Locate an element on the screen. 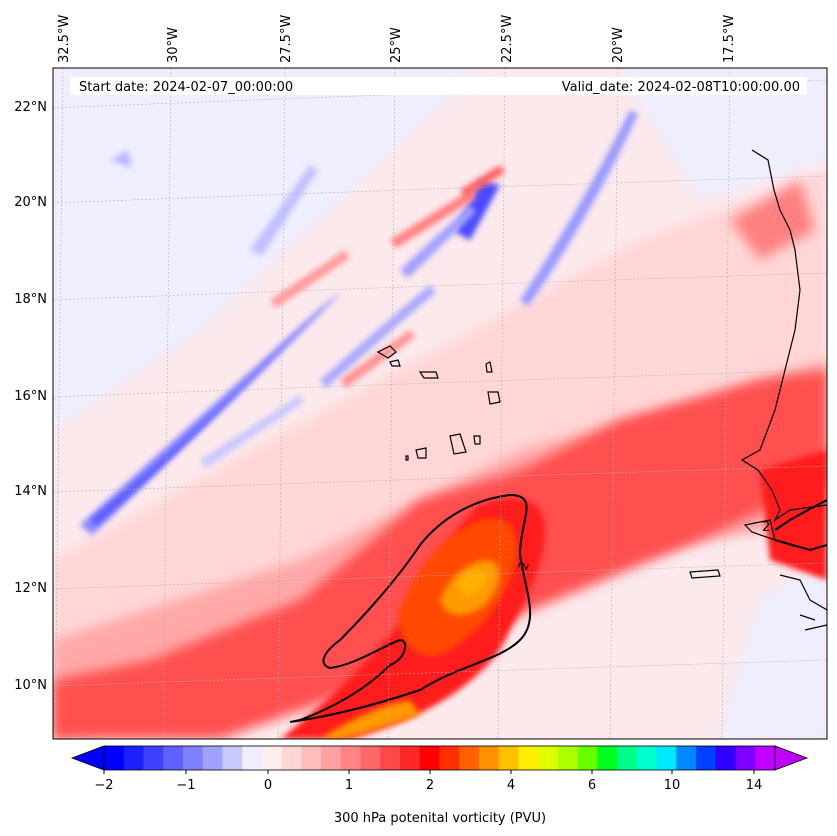 The width and height of the screenshot is (837, 836). island-santiago is located at coordinates (458, 444).